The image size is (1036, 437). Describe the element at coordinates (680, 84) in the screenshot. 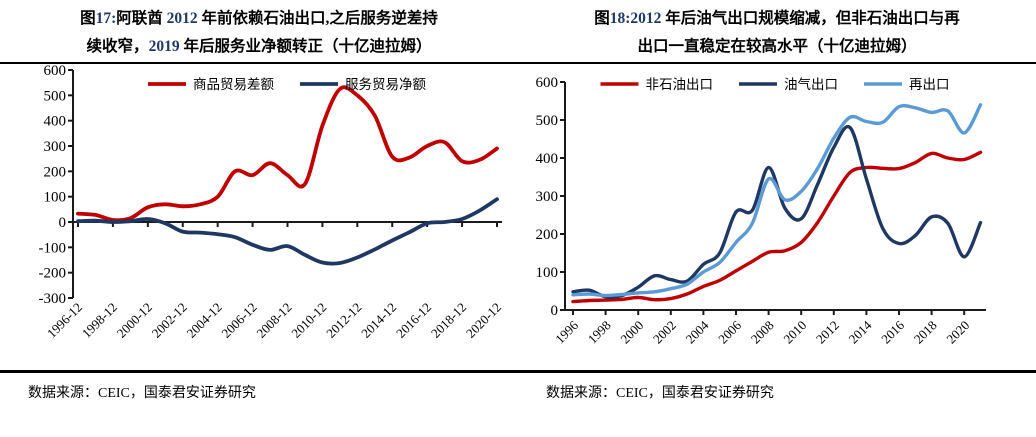

I see `legend-label: 非石油出口` at that location.